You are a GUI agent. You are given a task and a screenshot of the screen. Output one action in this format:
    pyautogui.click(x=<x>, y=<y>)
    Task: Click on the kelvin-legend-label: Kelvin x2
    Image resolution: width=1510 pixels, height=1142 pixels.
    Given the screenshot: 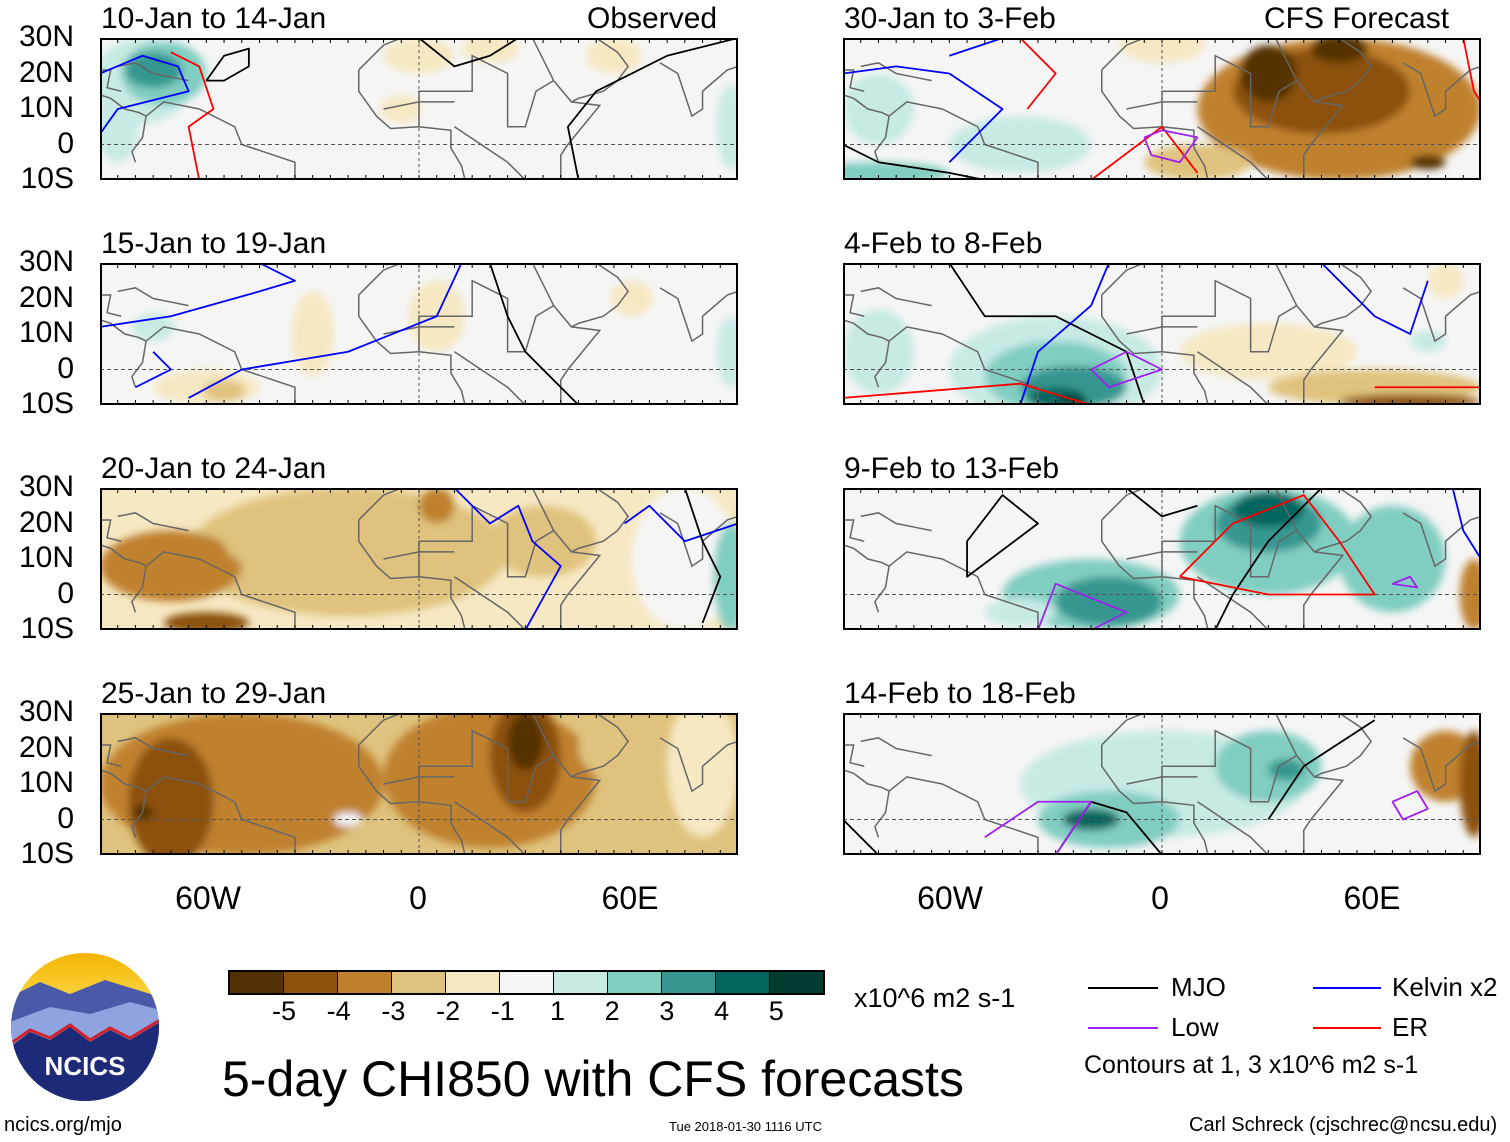 What is the action you would take?
    pyautogui.click(x=1445, y=987)
    